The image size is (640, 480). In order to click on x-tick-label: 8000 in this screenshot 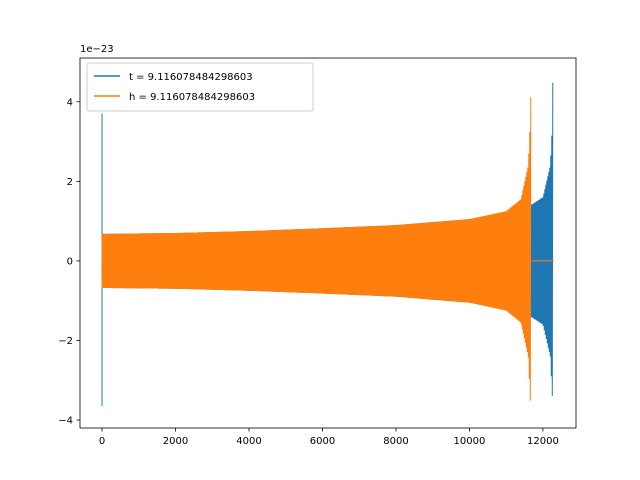, I will do `click(395, 441)`.